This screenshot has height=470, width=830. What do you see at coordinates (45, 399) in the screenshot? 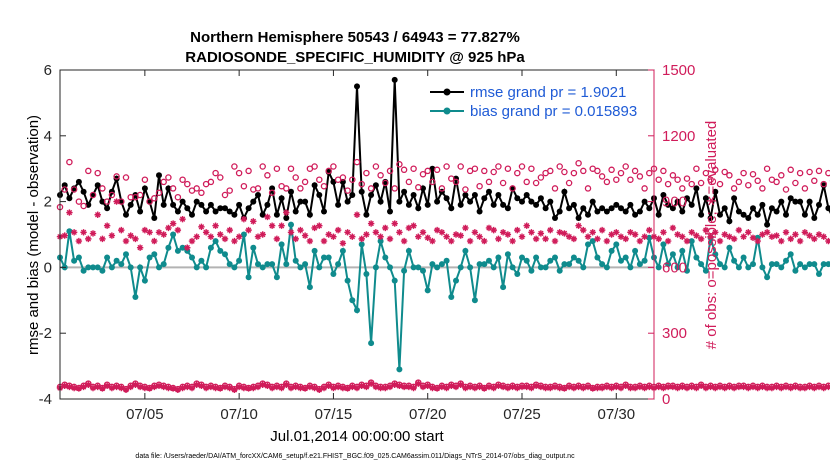
I see `y-tick-label: -4` at bounding box center [45, 399].